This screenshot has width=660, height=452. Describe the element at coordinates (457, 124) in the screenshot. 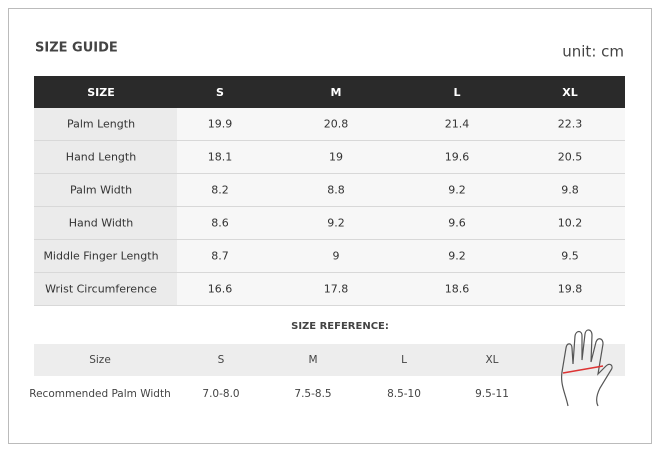

I see `cell: 21.4` at that location.